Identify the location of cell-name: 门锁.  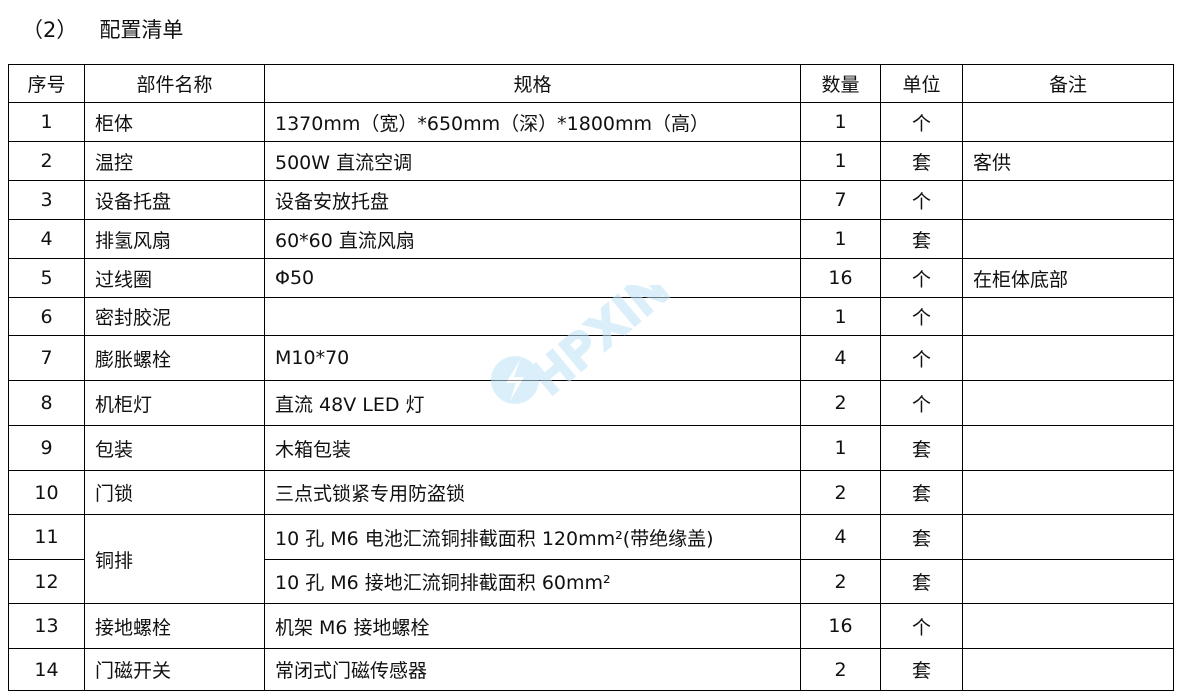
(174, 492).